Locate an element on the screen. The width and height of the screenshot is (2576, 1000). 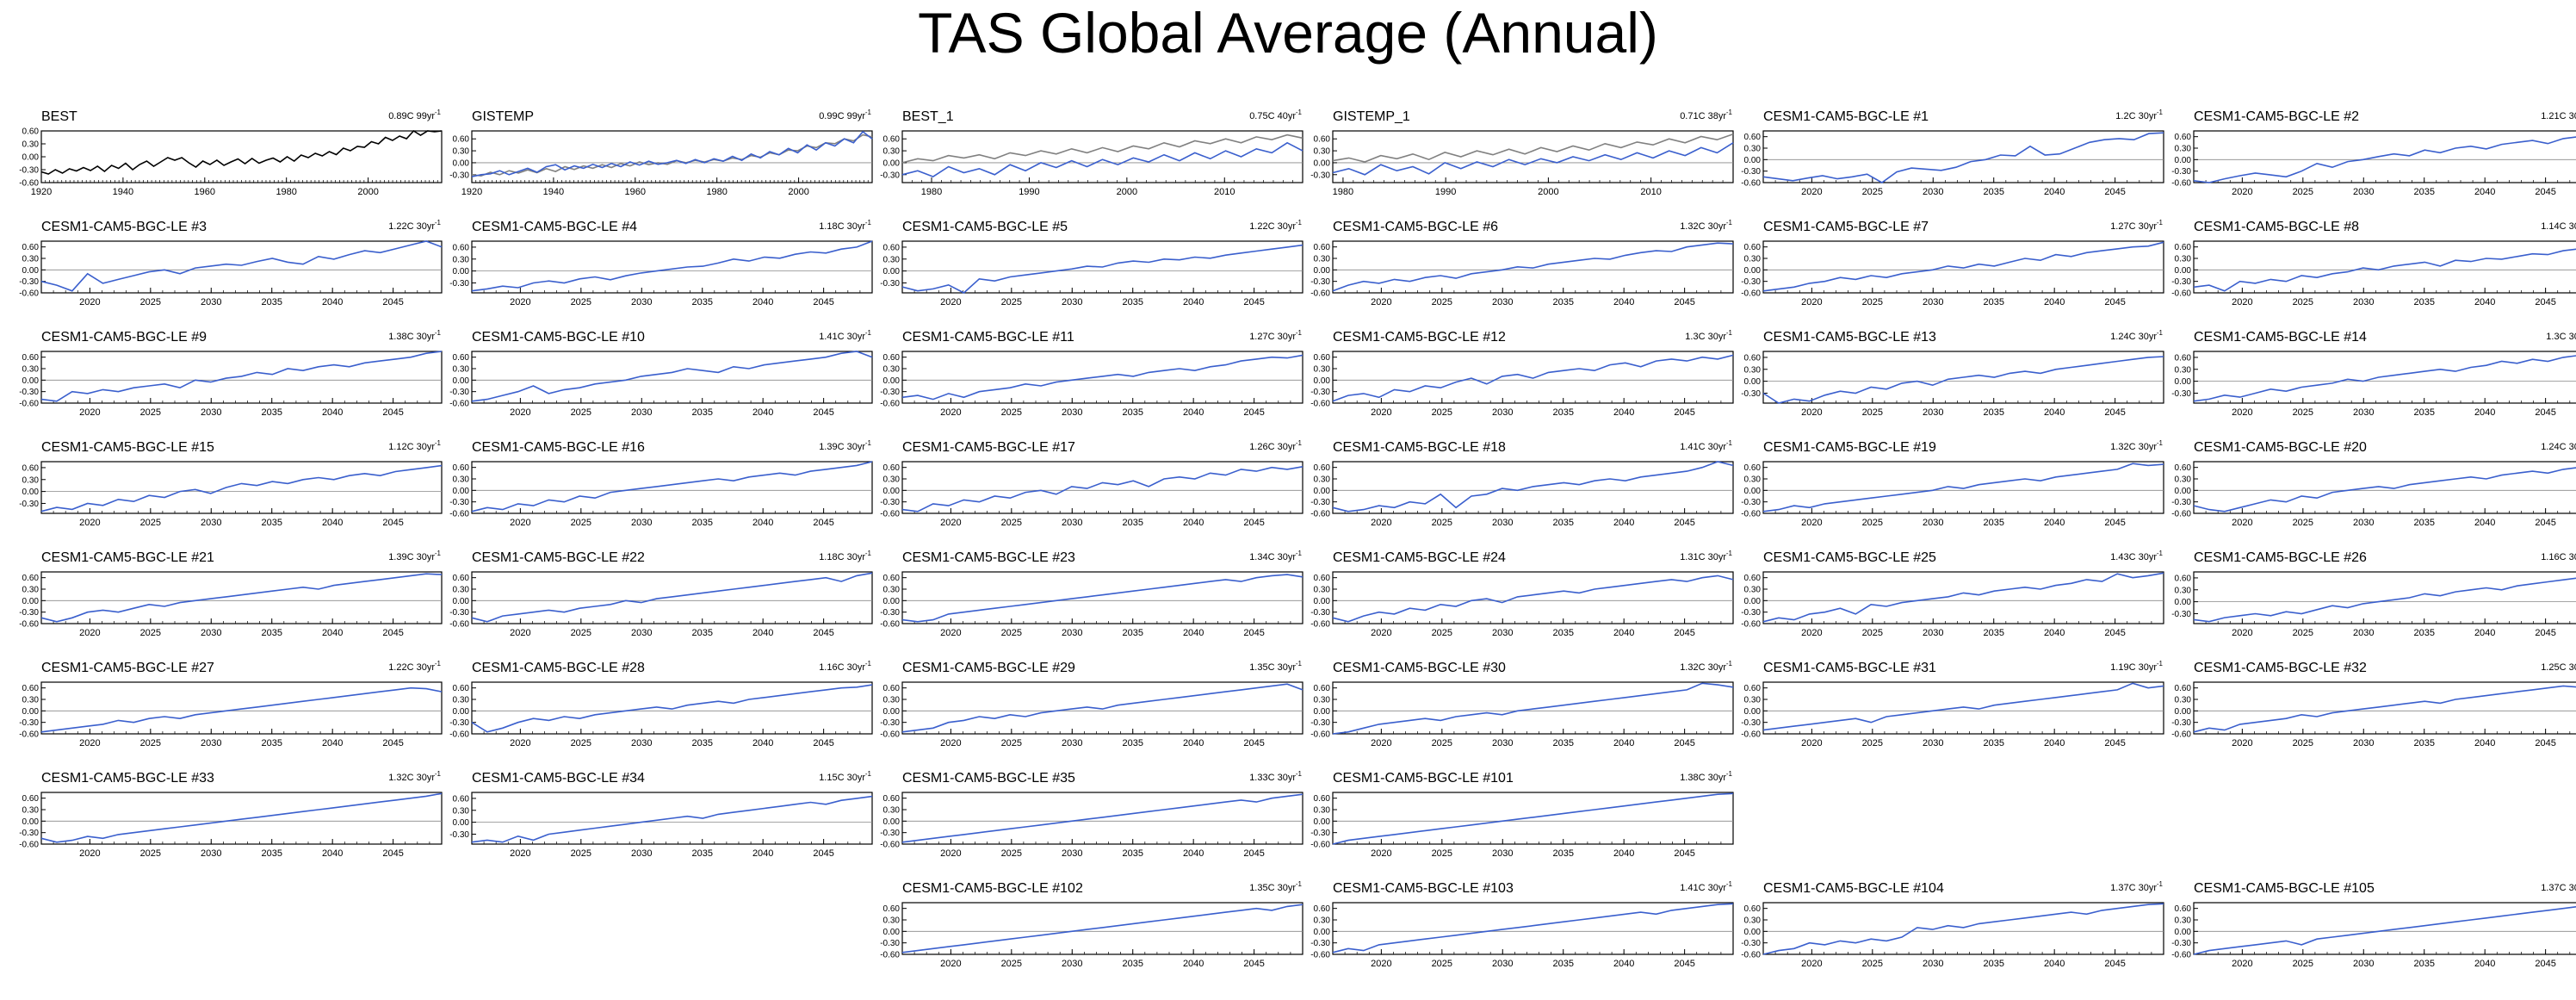
panel-title: CESM1-CAM5-BGC-LE #34 is located at coordinates (559, 779).